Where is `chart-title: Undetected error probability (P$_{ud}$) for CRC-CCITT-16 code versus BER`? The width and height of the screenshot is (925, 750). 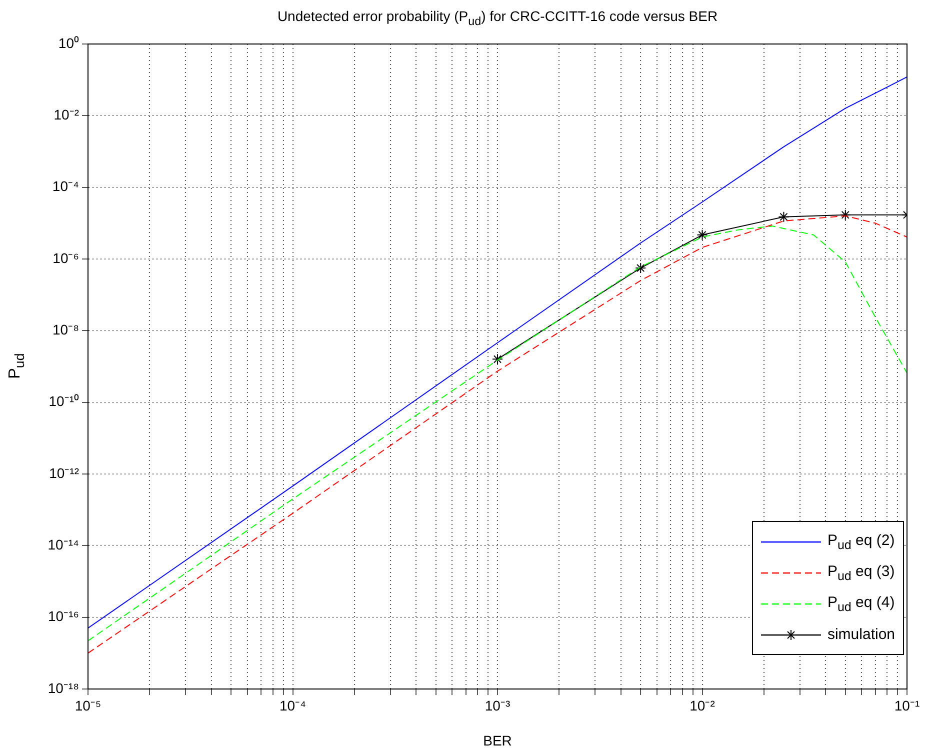 chart-title: Undetected error probability (P$_{ud}$) for CRC-CCITT-16 code versus BER is located at coordinates (497, 18).